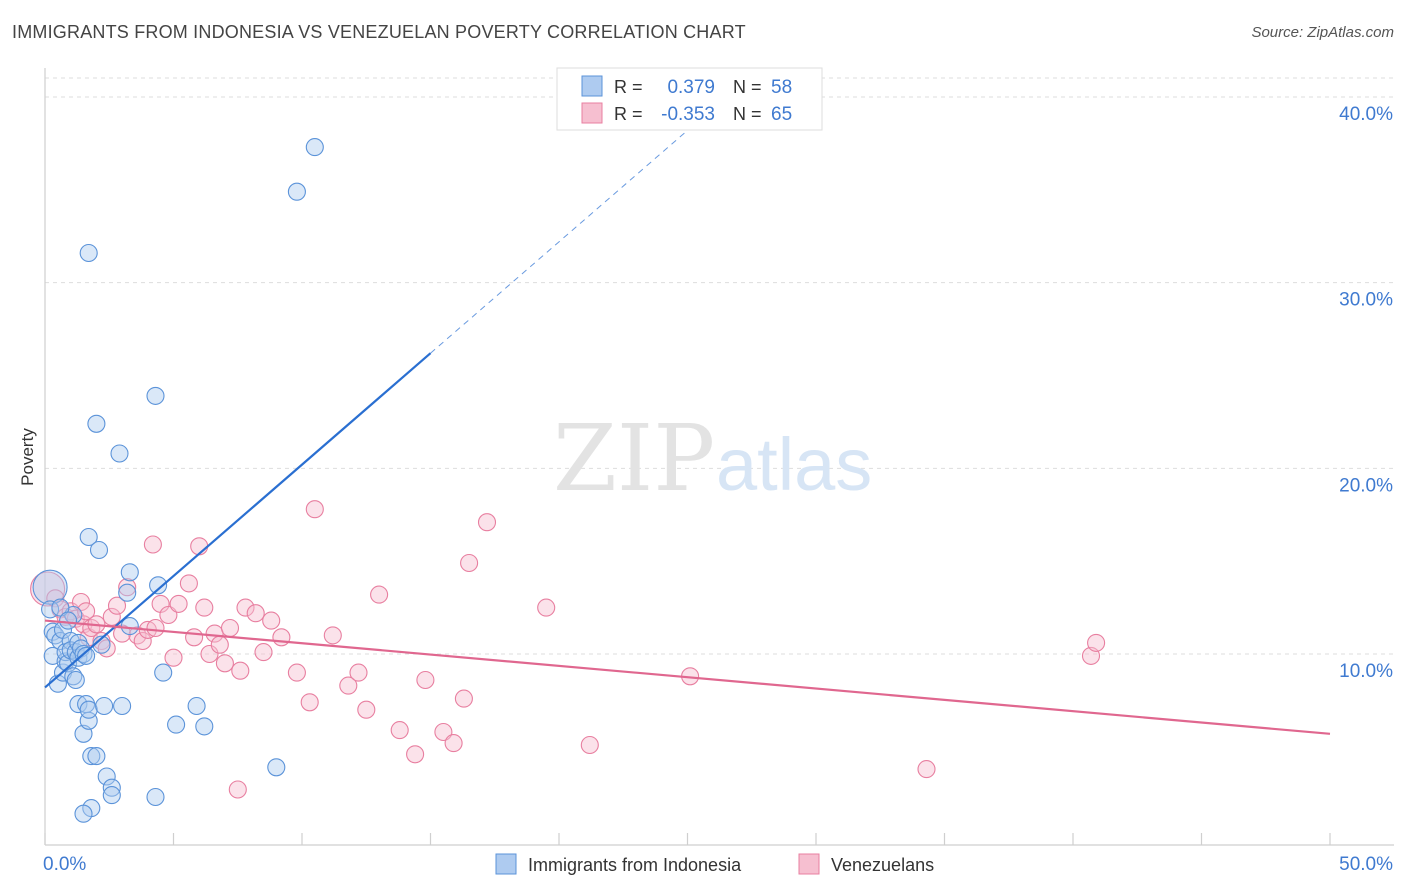 This screenshot has width=1406, height=892. I want to click on y-tick-labels: 10.0% 20.0% 30.0% 40.0%, so click(1366, 393).